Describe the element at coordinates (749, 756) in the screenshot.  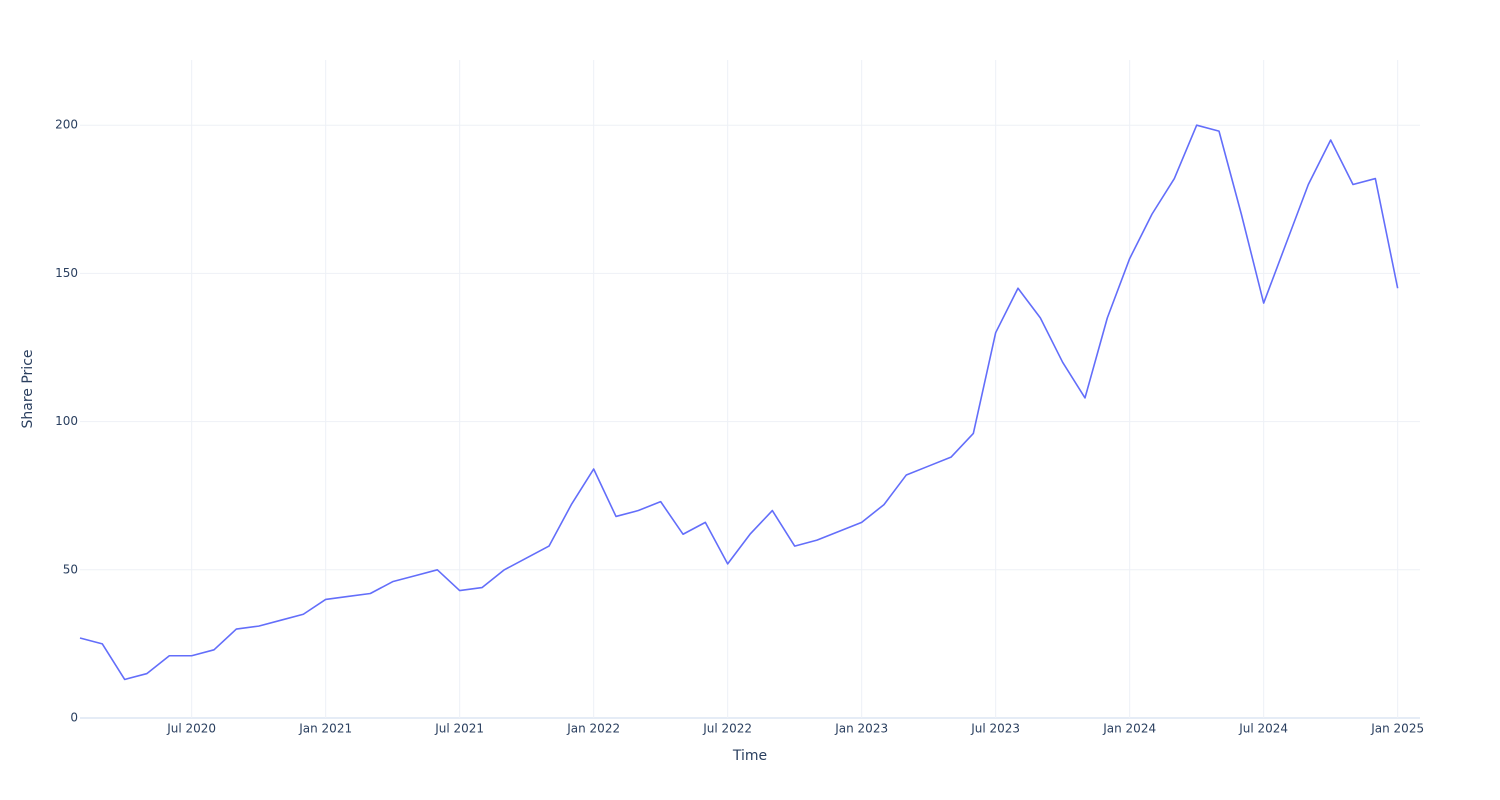
I see `x-axis-title: Time` at that location.